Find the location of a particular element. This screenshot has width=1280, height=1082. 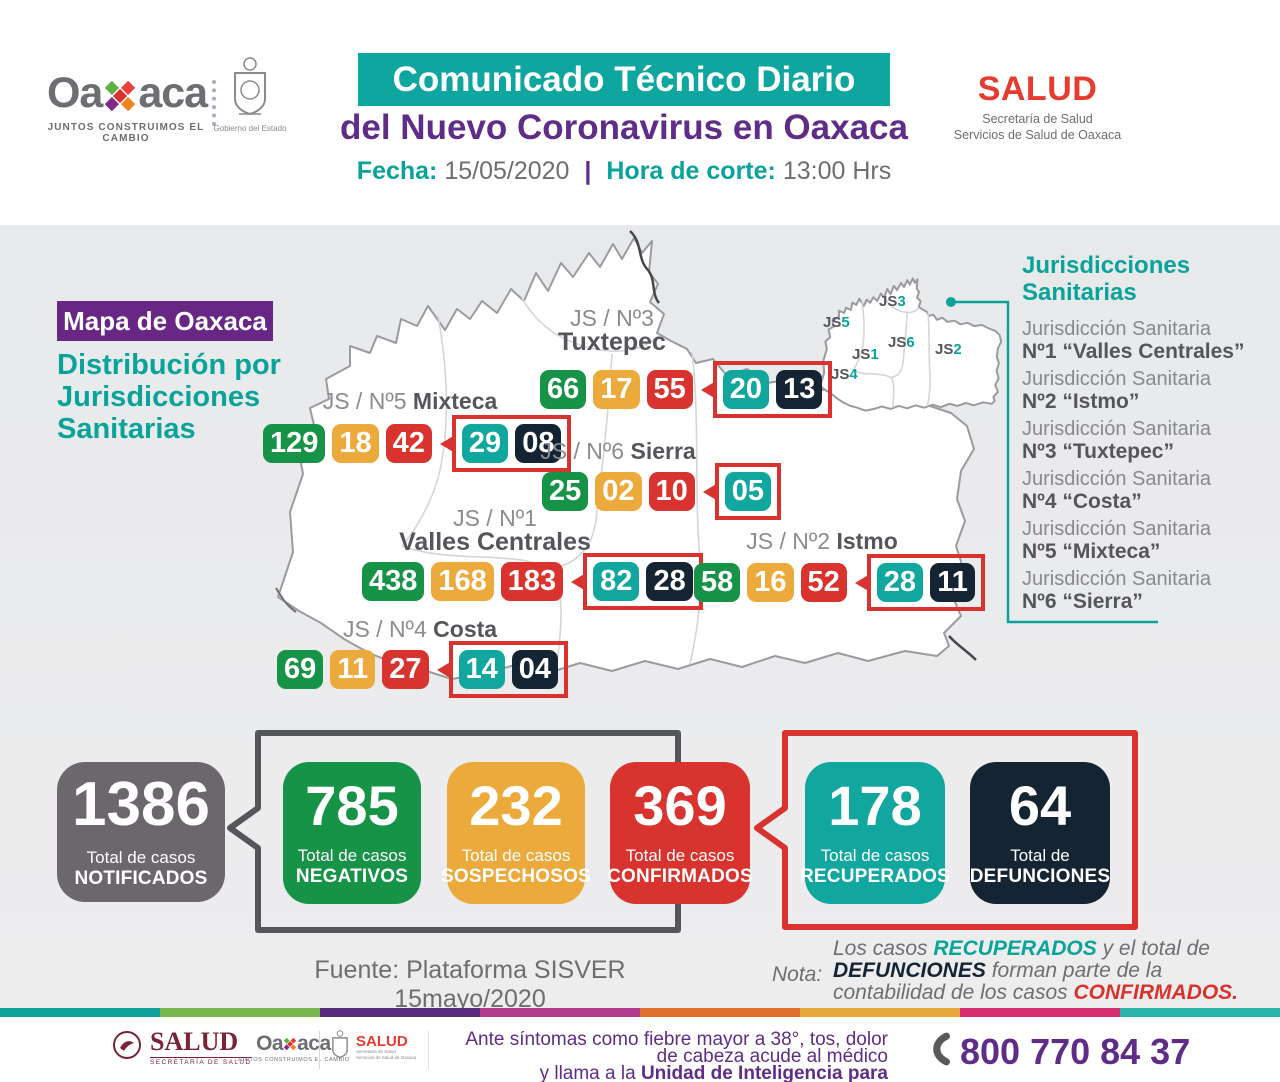

card-defunciones: 64 Total de DEFUNCIONES is located at coordinates (1040, 833).